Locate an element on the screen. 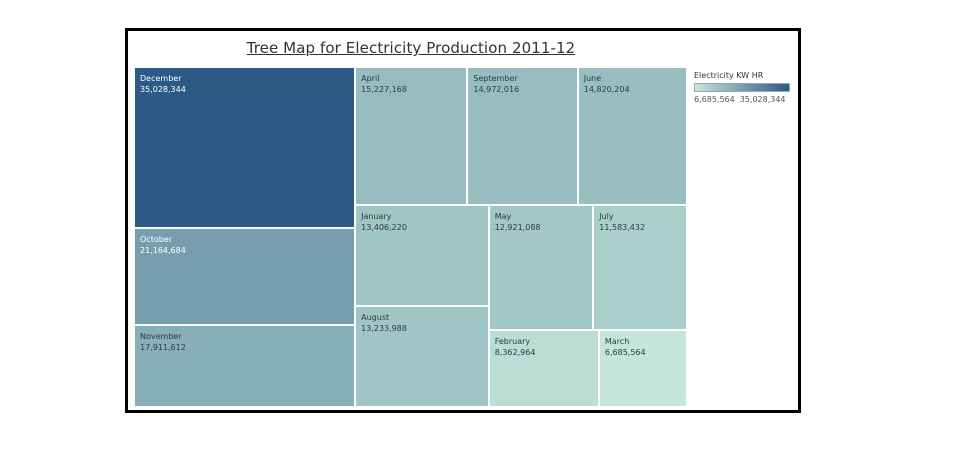  tile-value: 13,406,220 is located at coordinates (384, 227).